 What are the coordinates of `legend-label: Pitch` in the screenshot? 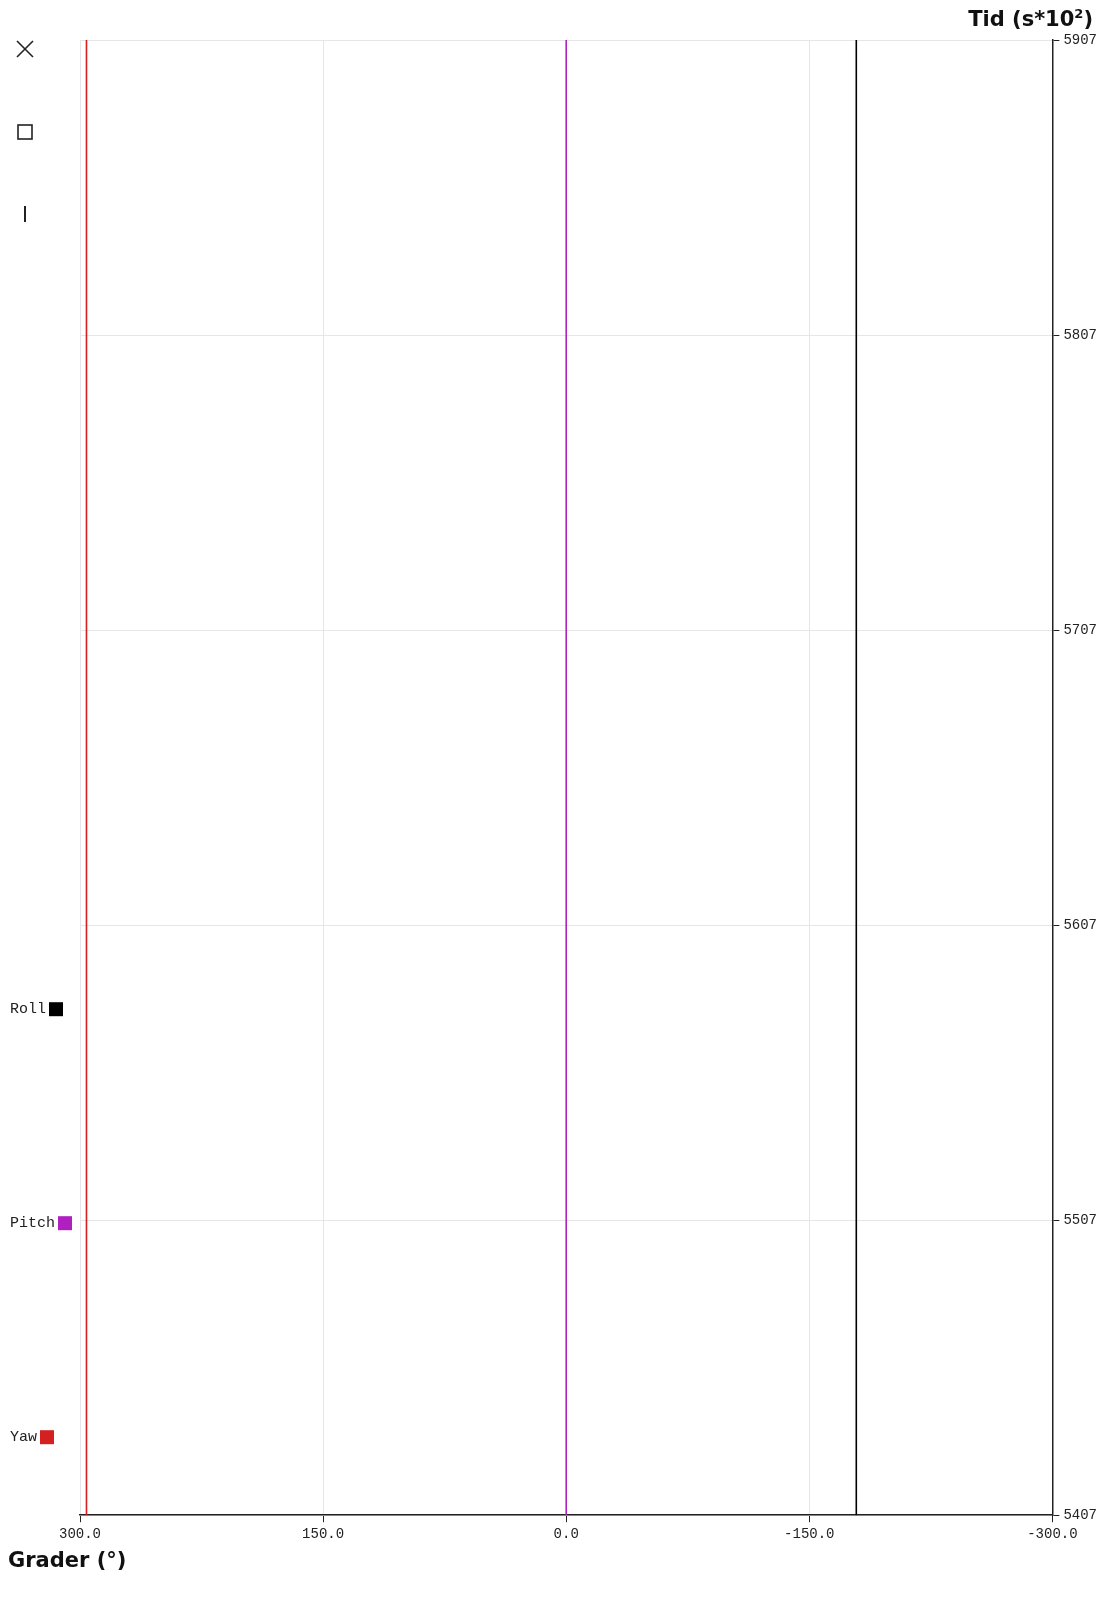 It's located at (33, 1224).